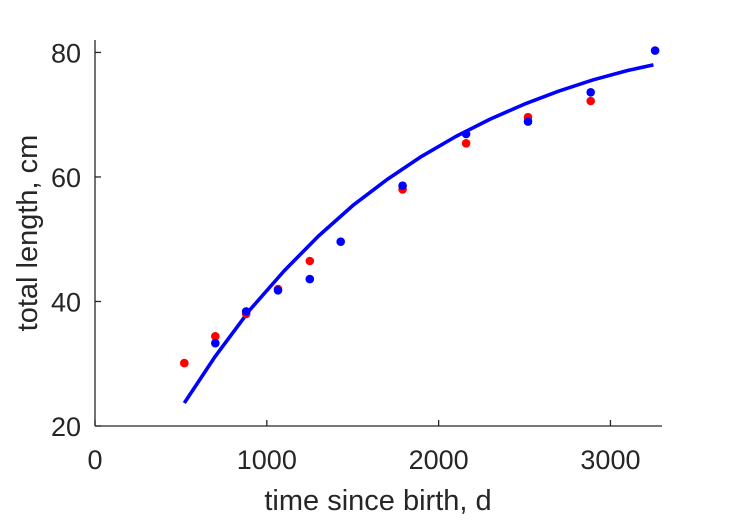 The height and width of the screenshot is (521, 729). I want to click on y-axis-title: total length, cm, so click(28, 233).